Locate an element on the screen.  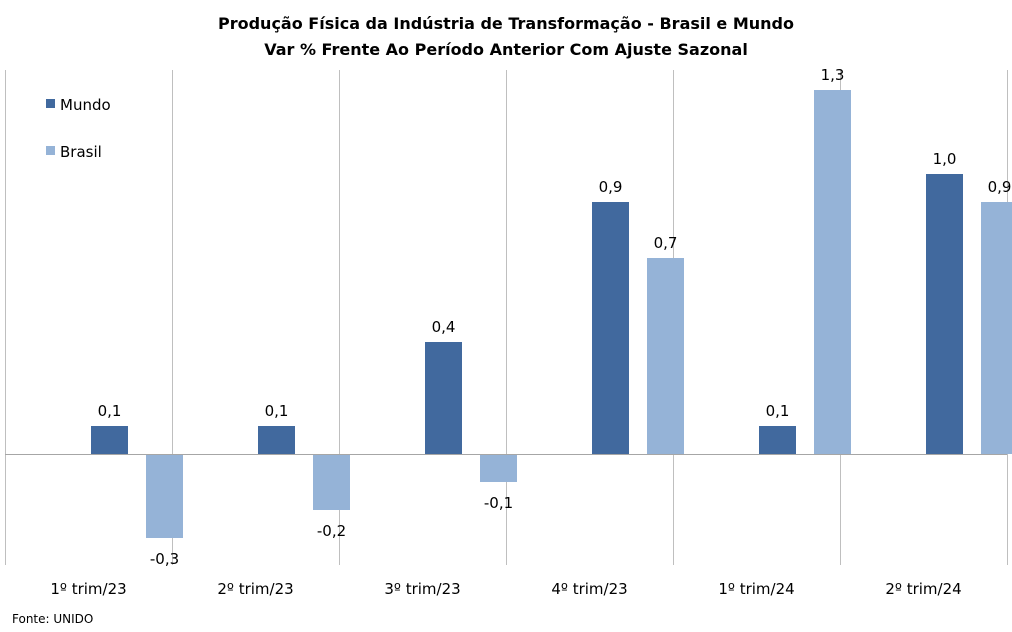
legend-swatch-brasil is located at coordinates (50, 150).